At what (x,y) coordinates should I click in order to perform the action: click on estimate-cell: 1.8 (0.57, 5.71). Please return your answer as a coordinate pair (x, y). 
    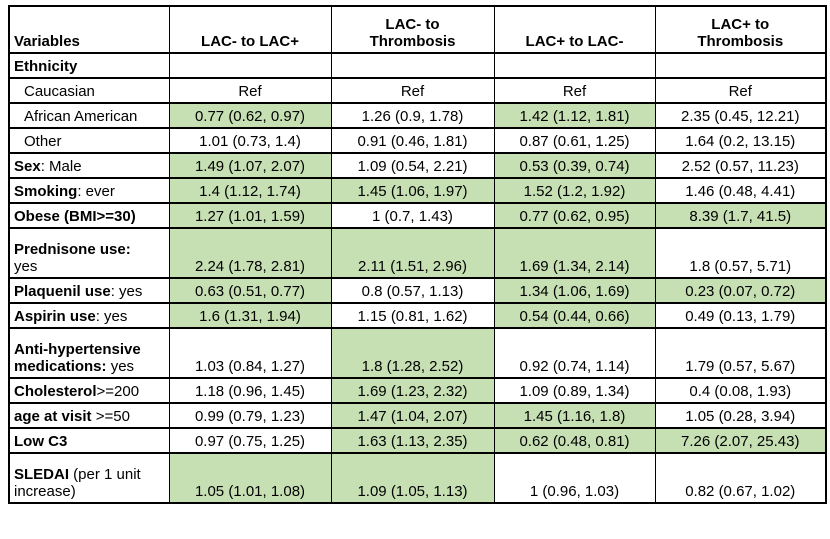
    Looking at the image, I should click on (740, 253).